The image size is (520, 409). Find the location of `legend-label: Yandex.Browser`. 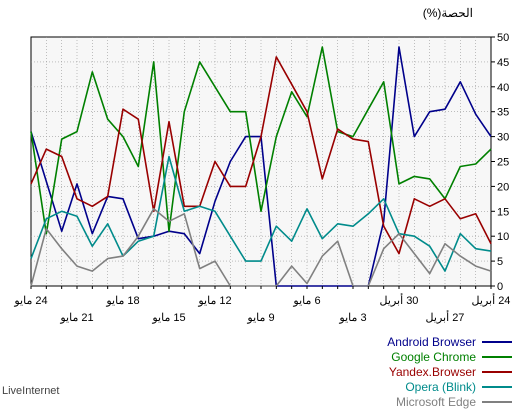

legend-label: Yandex.Browser is located at coordinates (432, 371).